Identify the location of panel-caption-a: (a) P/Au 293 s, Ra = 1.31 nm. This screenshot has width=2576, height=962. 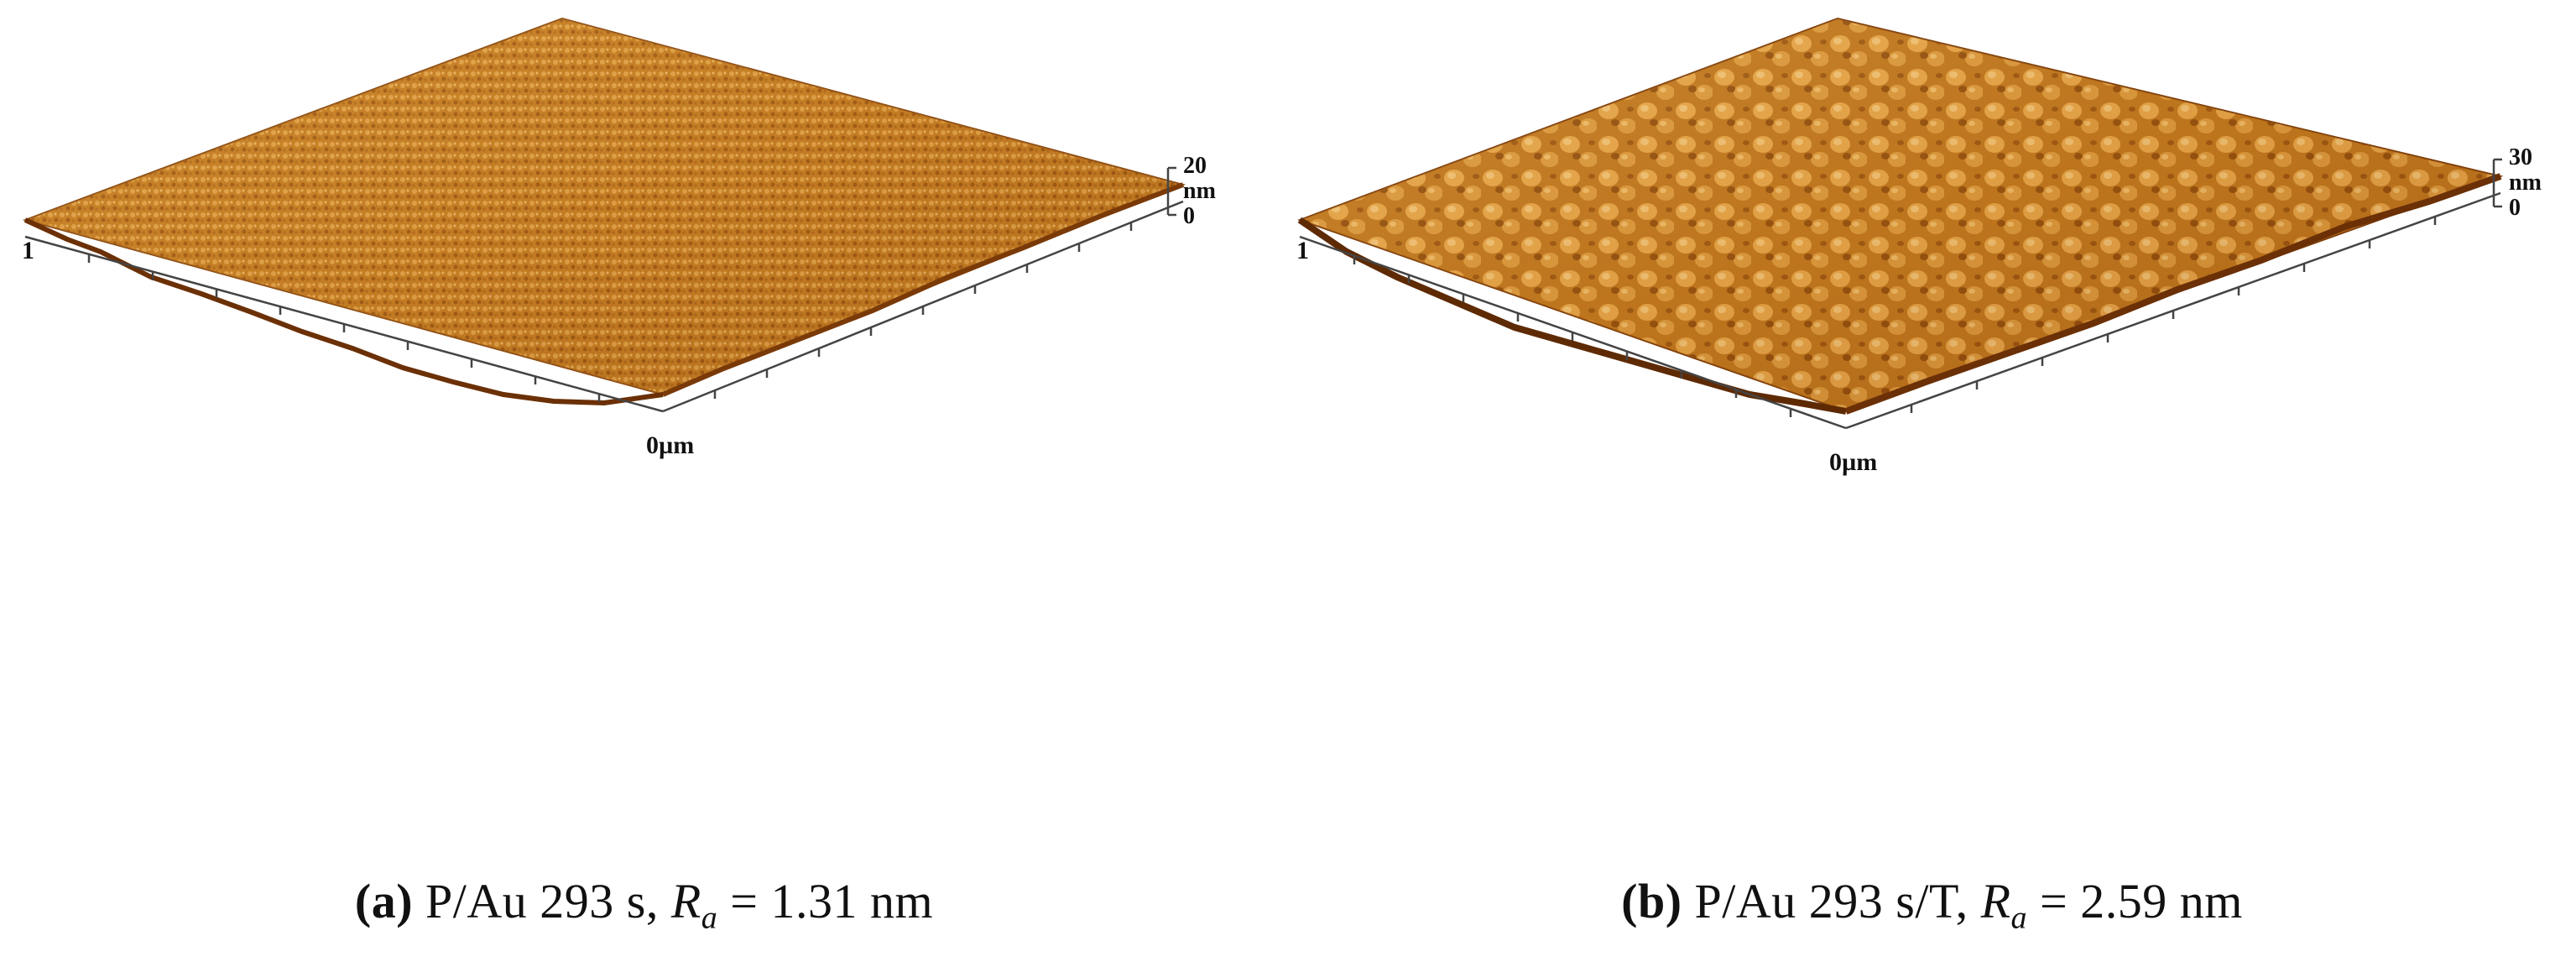
(644, 905).